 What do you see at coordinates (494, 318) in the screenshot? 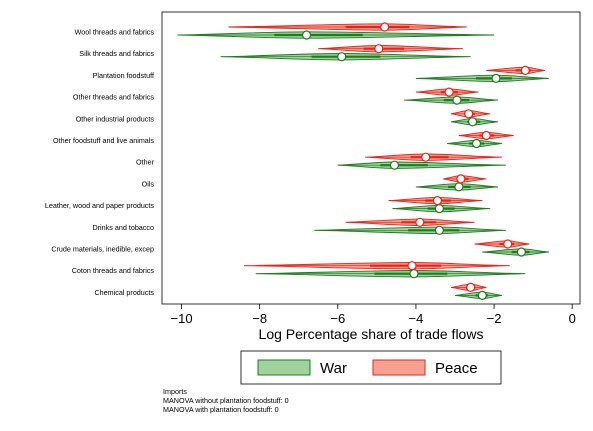
I see `x-tick-label: −2` at bounding box center [494, 318].